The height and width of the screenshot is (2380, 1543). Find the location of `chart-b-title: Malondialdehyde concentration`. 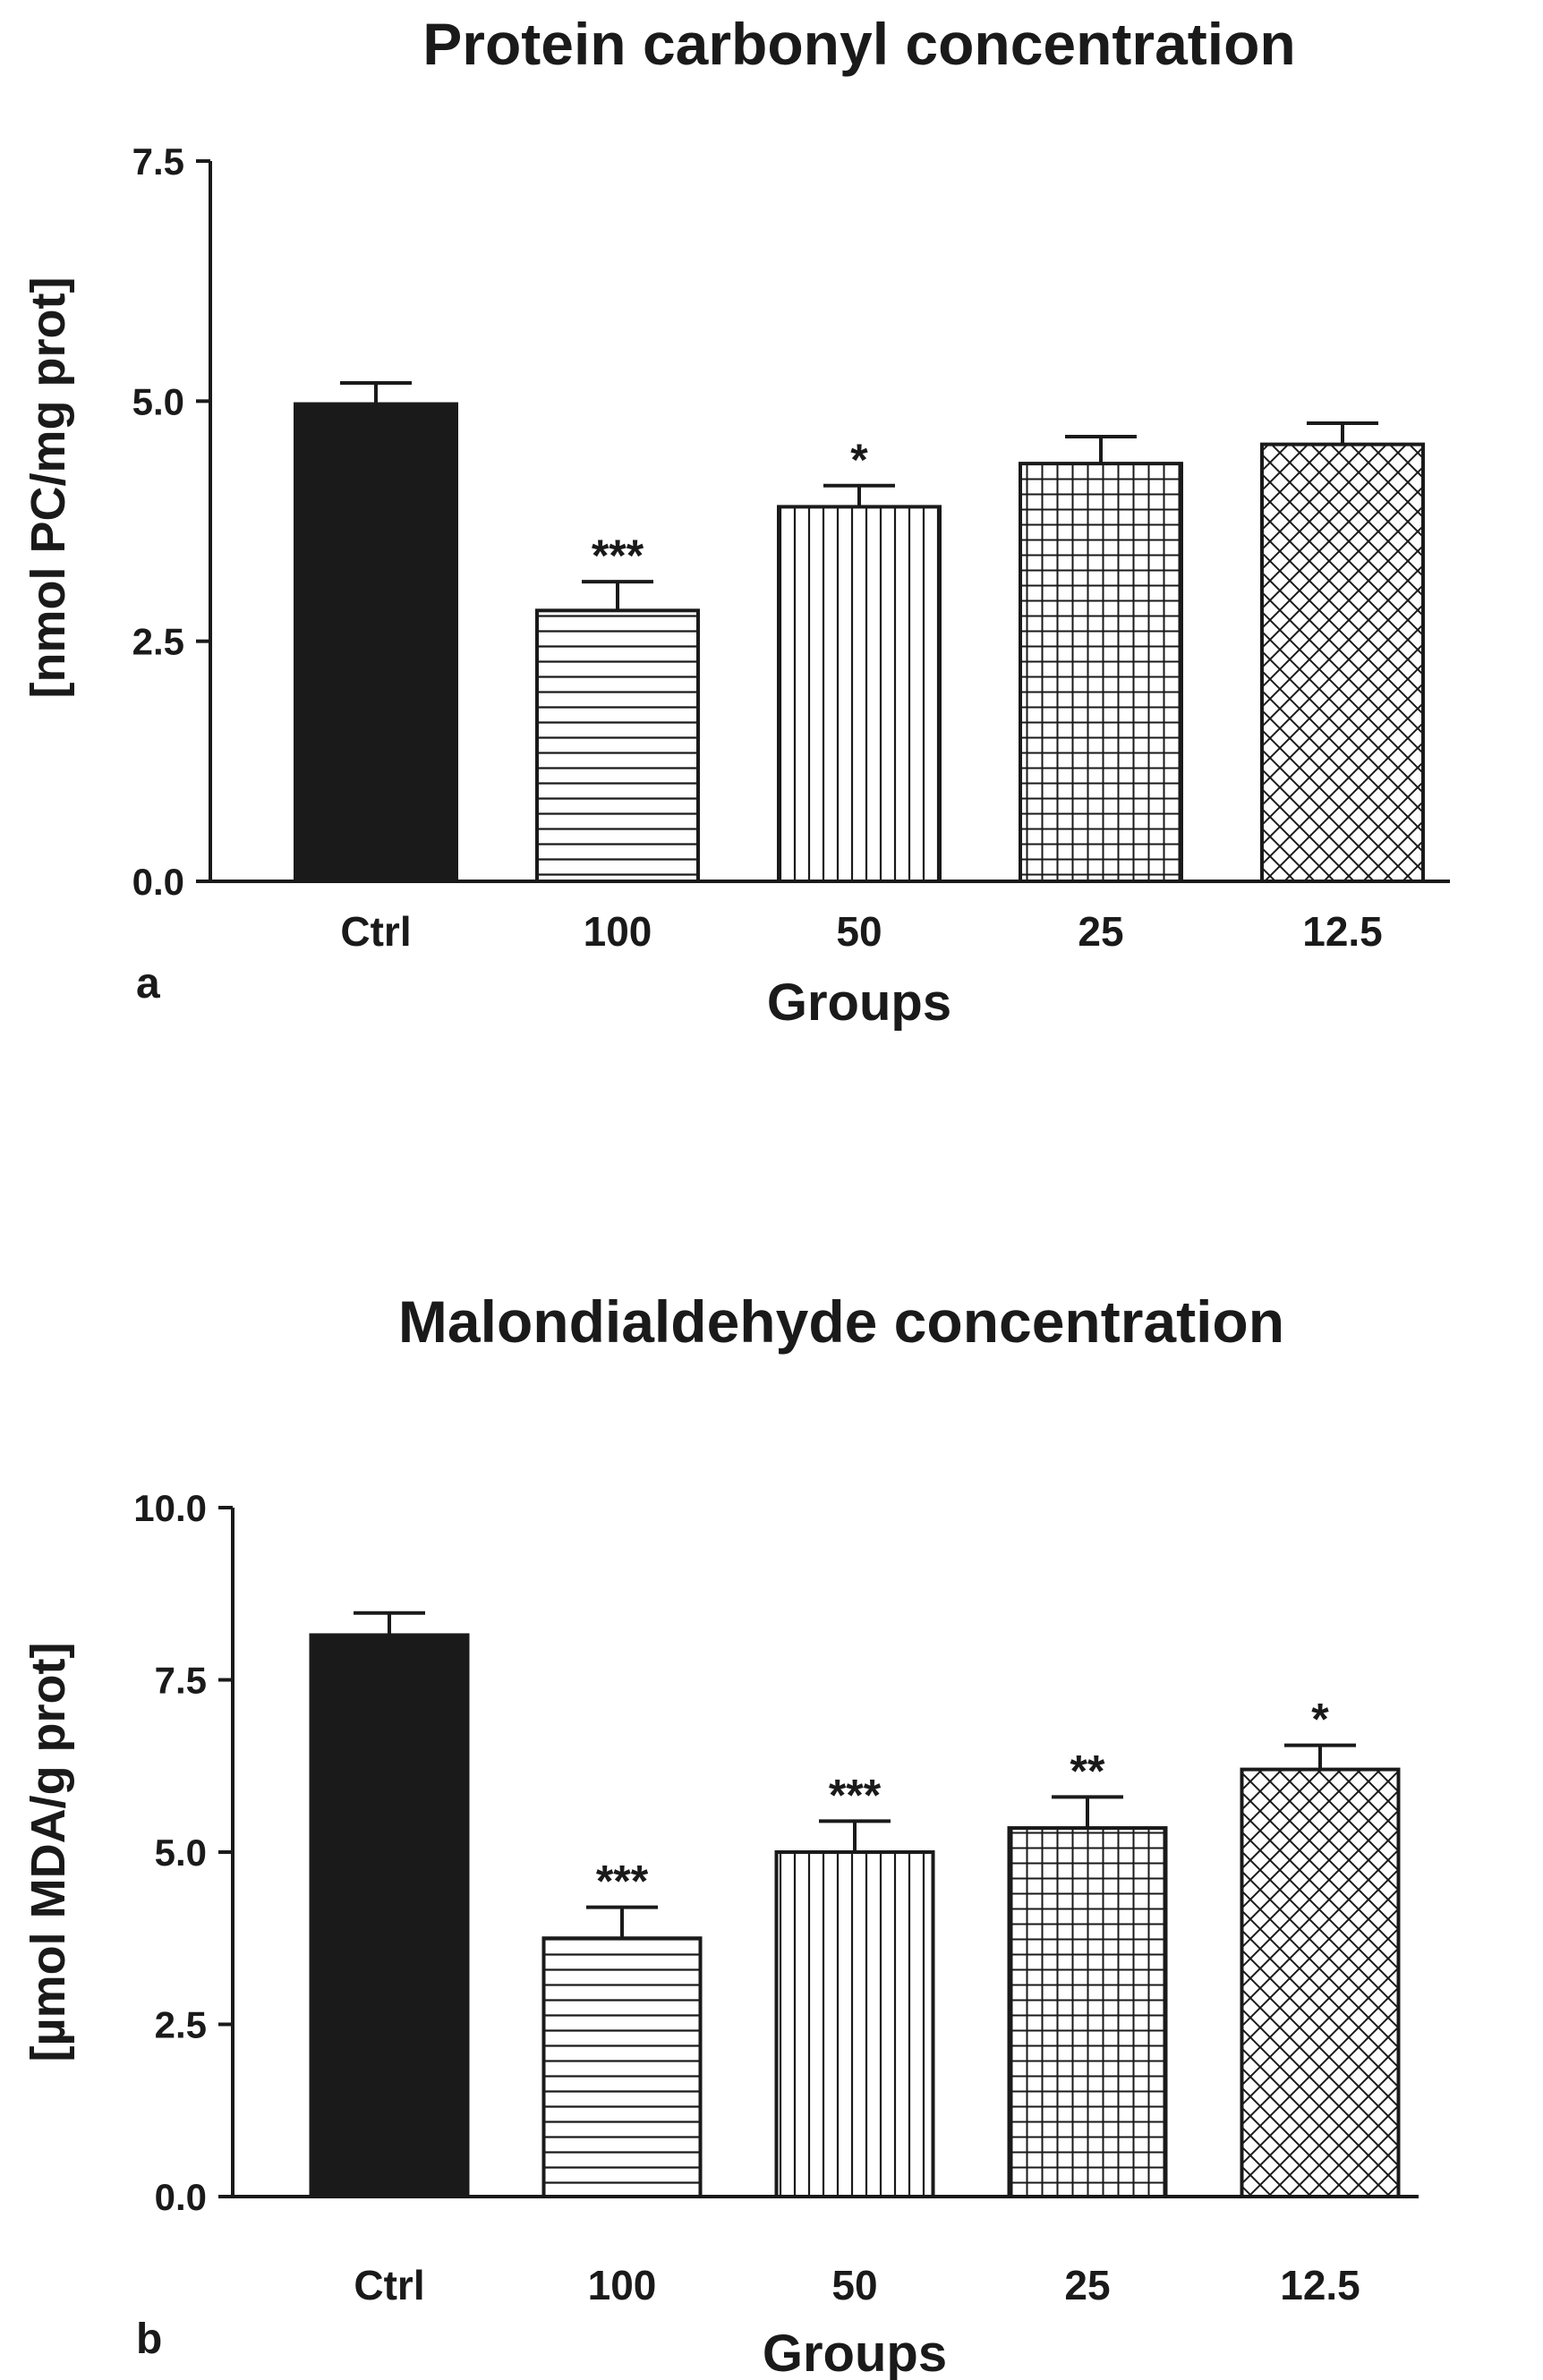

chart-b-title: Malondialdehyde concentration is located at coordinates (841, 1321).